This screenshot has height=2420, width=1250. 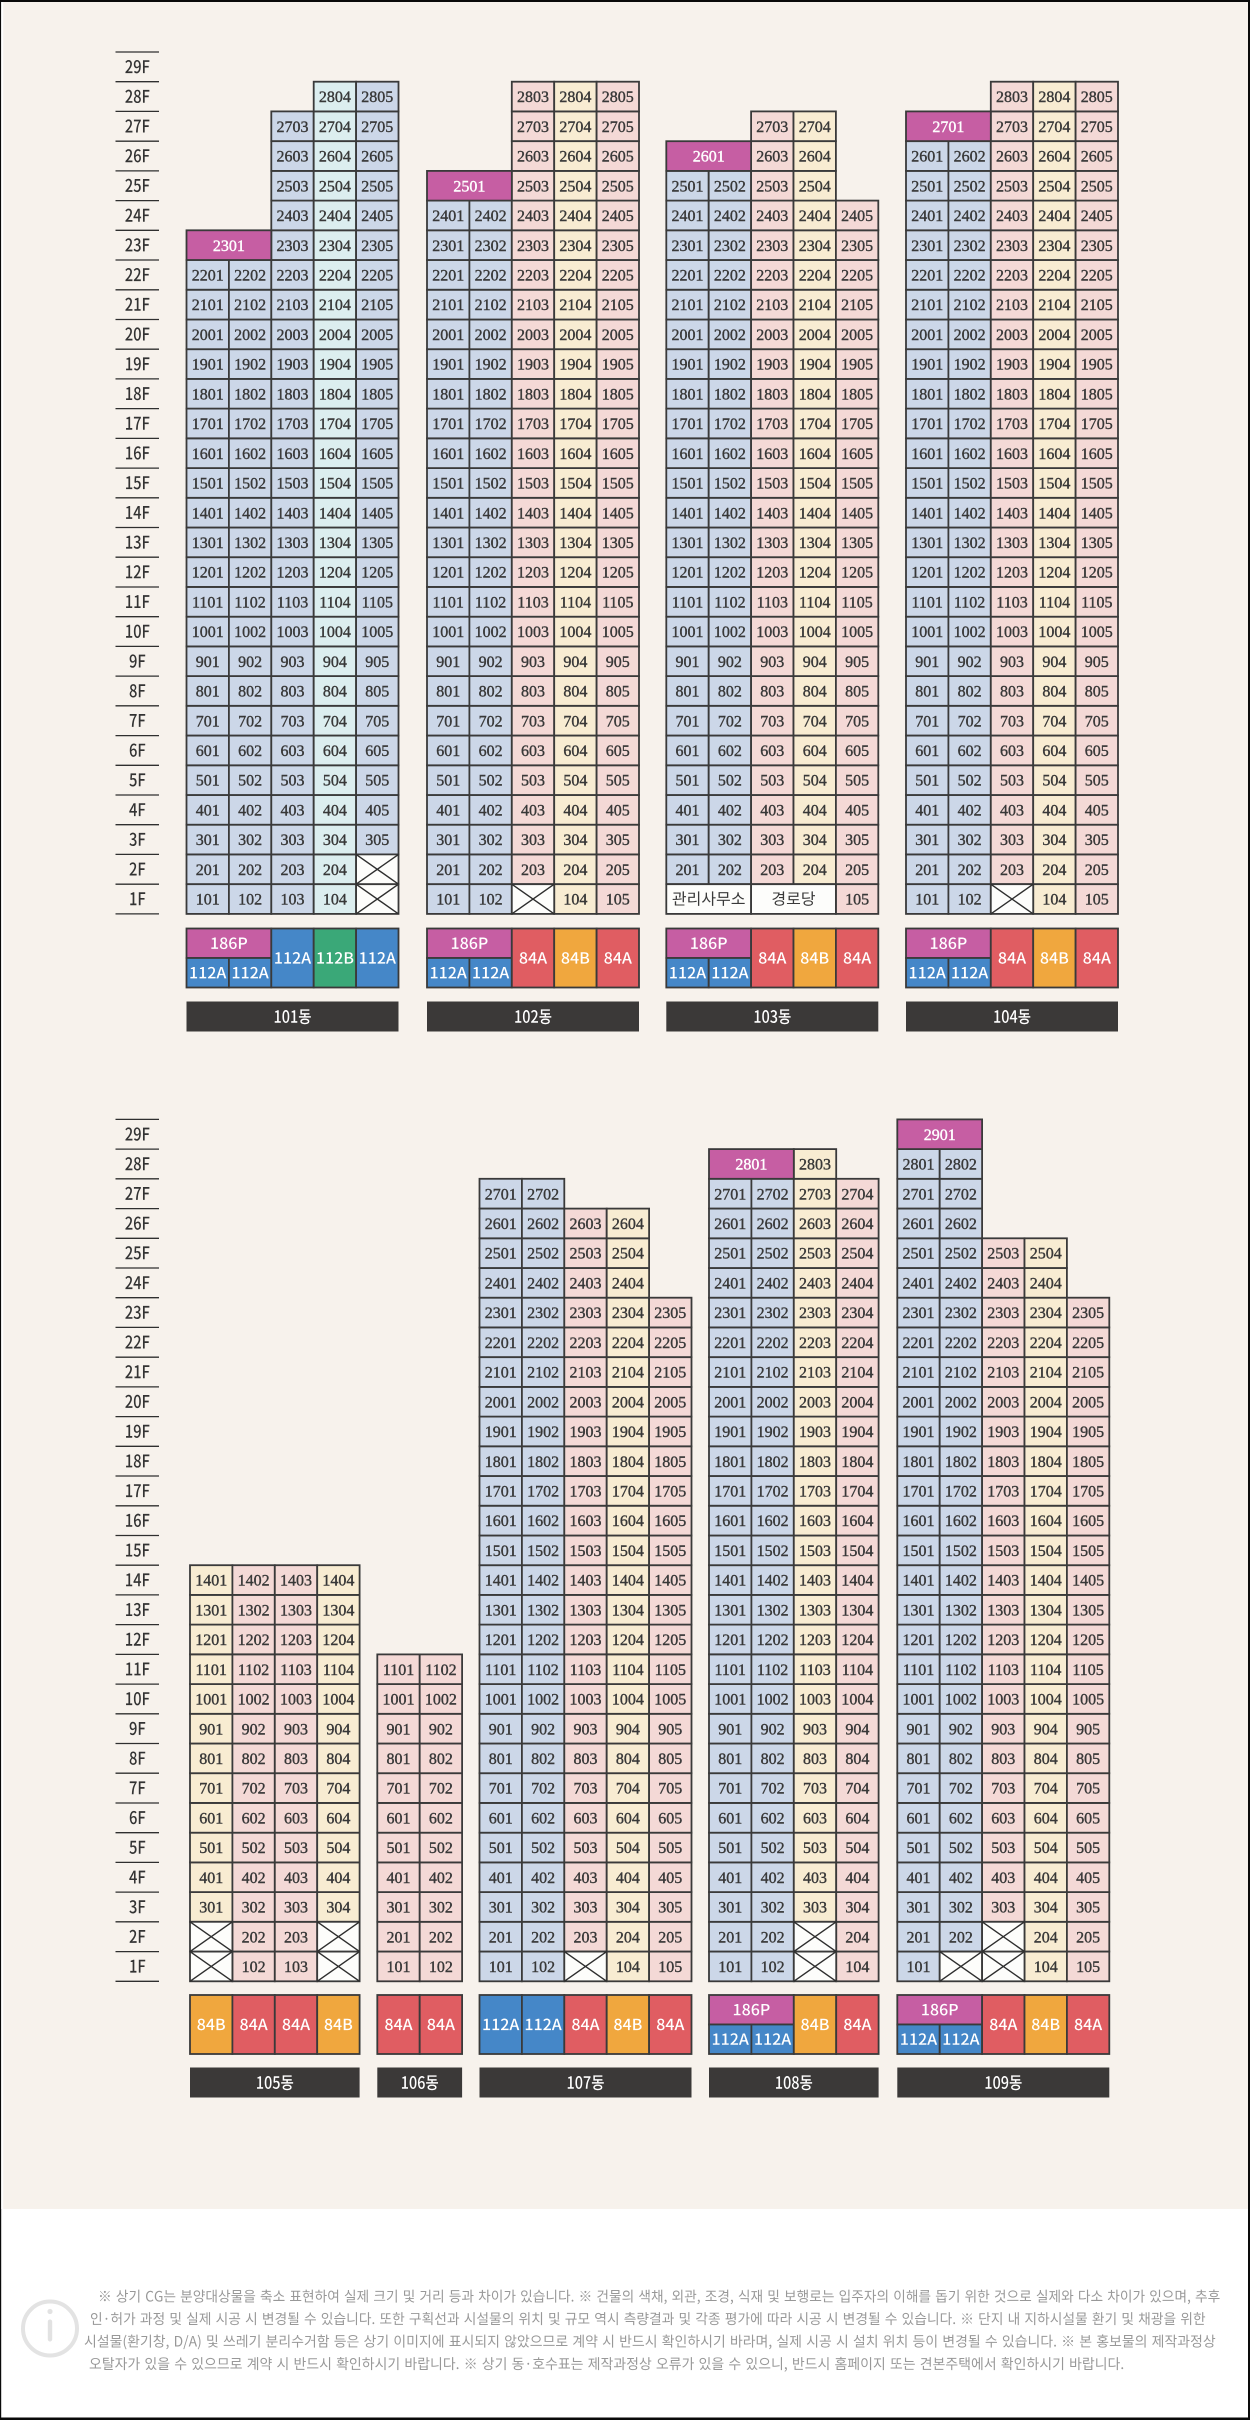 I want to click on svg-text: 2204, so click(x=575, y=276).